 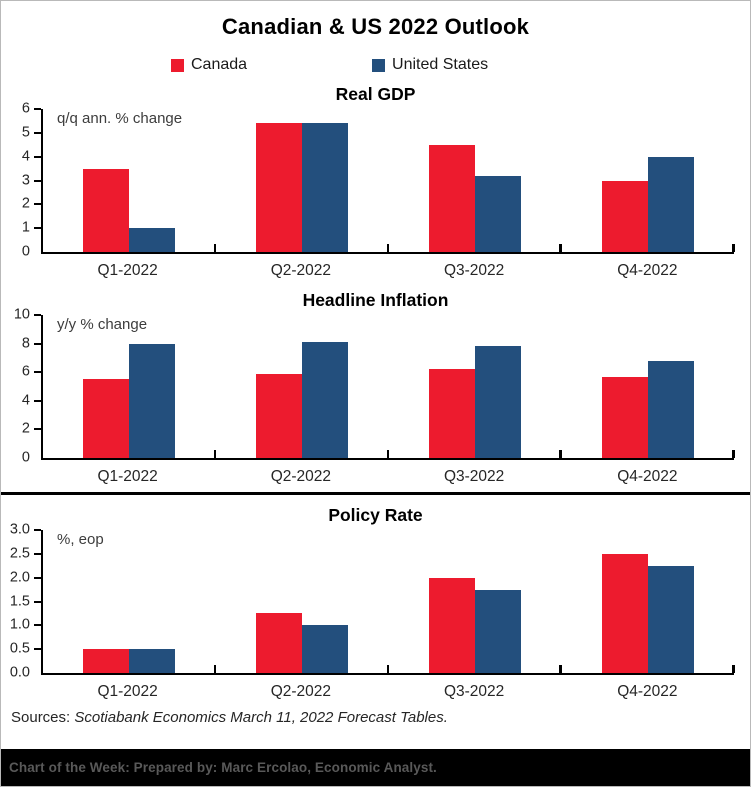 What do you see at coordinates (102, 324) in the screenshot?
I see `axis-unit-label: y/y % change` at bounding box center [102, 324].